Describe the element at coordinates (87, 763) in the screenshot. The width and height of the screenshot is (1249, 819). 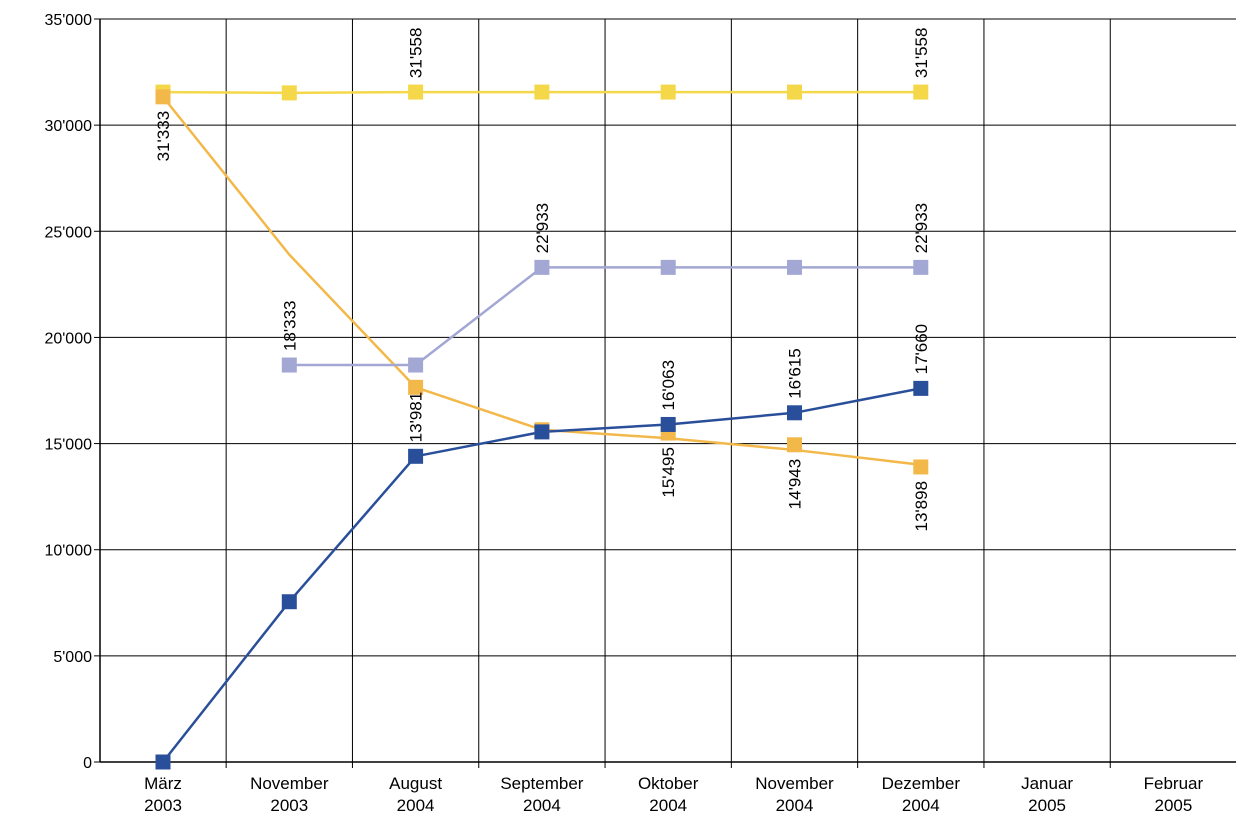
I see `y-tick-label: 0` at that location.